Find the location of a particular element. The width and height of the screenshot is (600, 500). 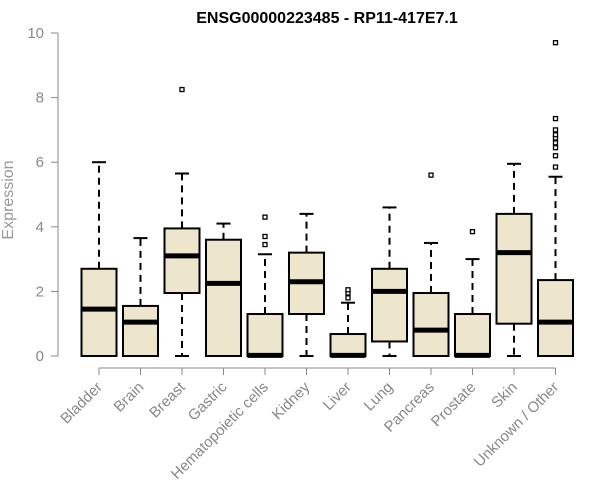

box-prostate is located at coordinates (472, 293).